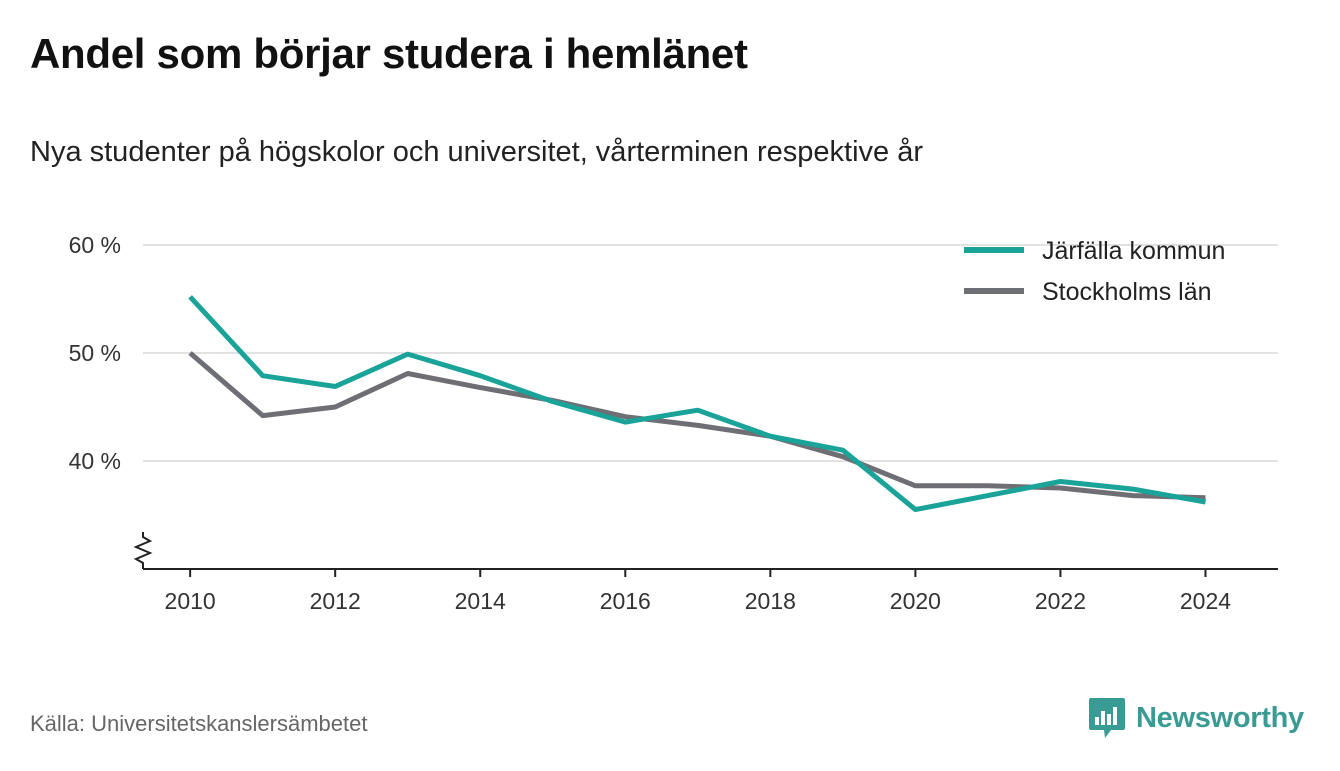 Image resolution: width=1340 pixels, height=771 pixels. I want to click on x-tick-label: 2014, so click(480, 601).